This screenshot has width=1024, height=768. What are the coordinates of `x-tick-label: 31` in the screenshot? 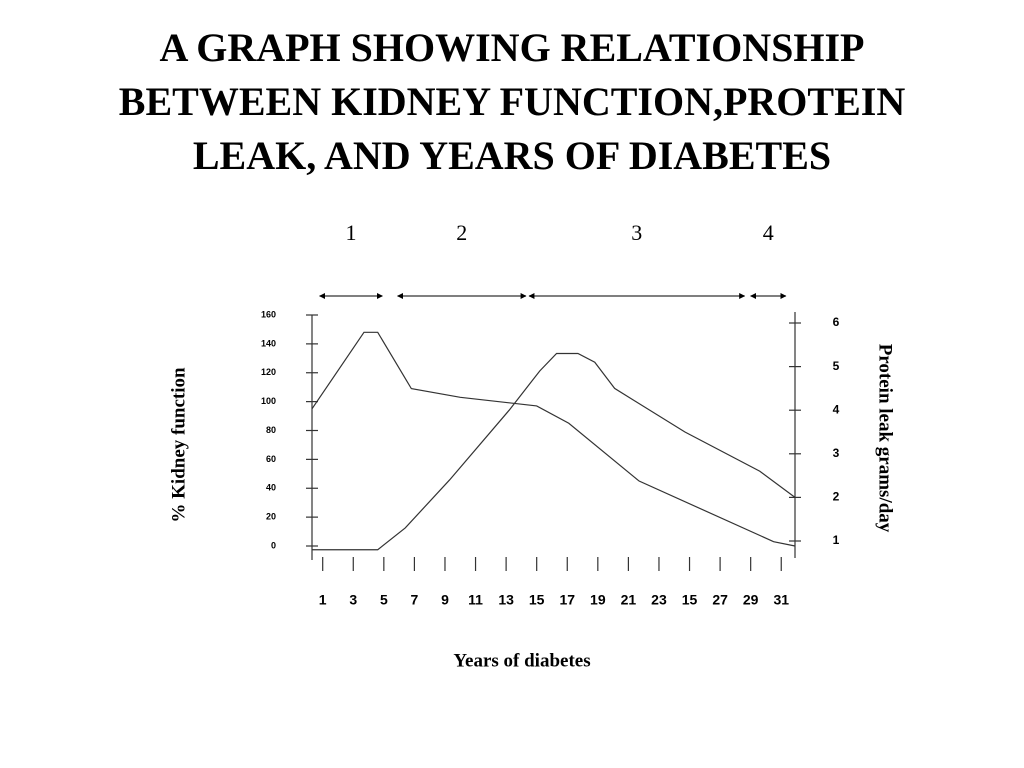 It's located at (781, 600).